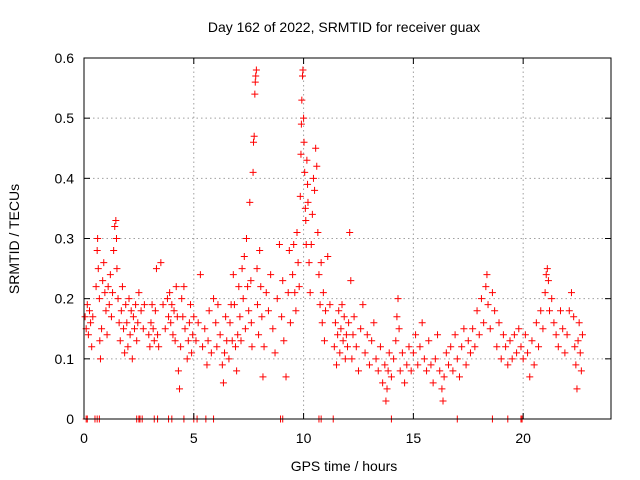 The width and height of the screenshot is (640, 480). Describe the element at coordinates (194, 438) in the screenshot. I see `x-tick-label: 5` at that location.